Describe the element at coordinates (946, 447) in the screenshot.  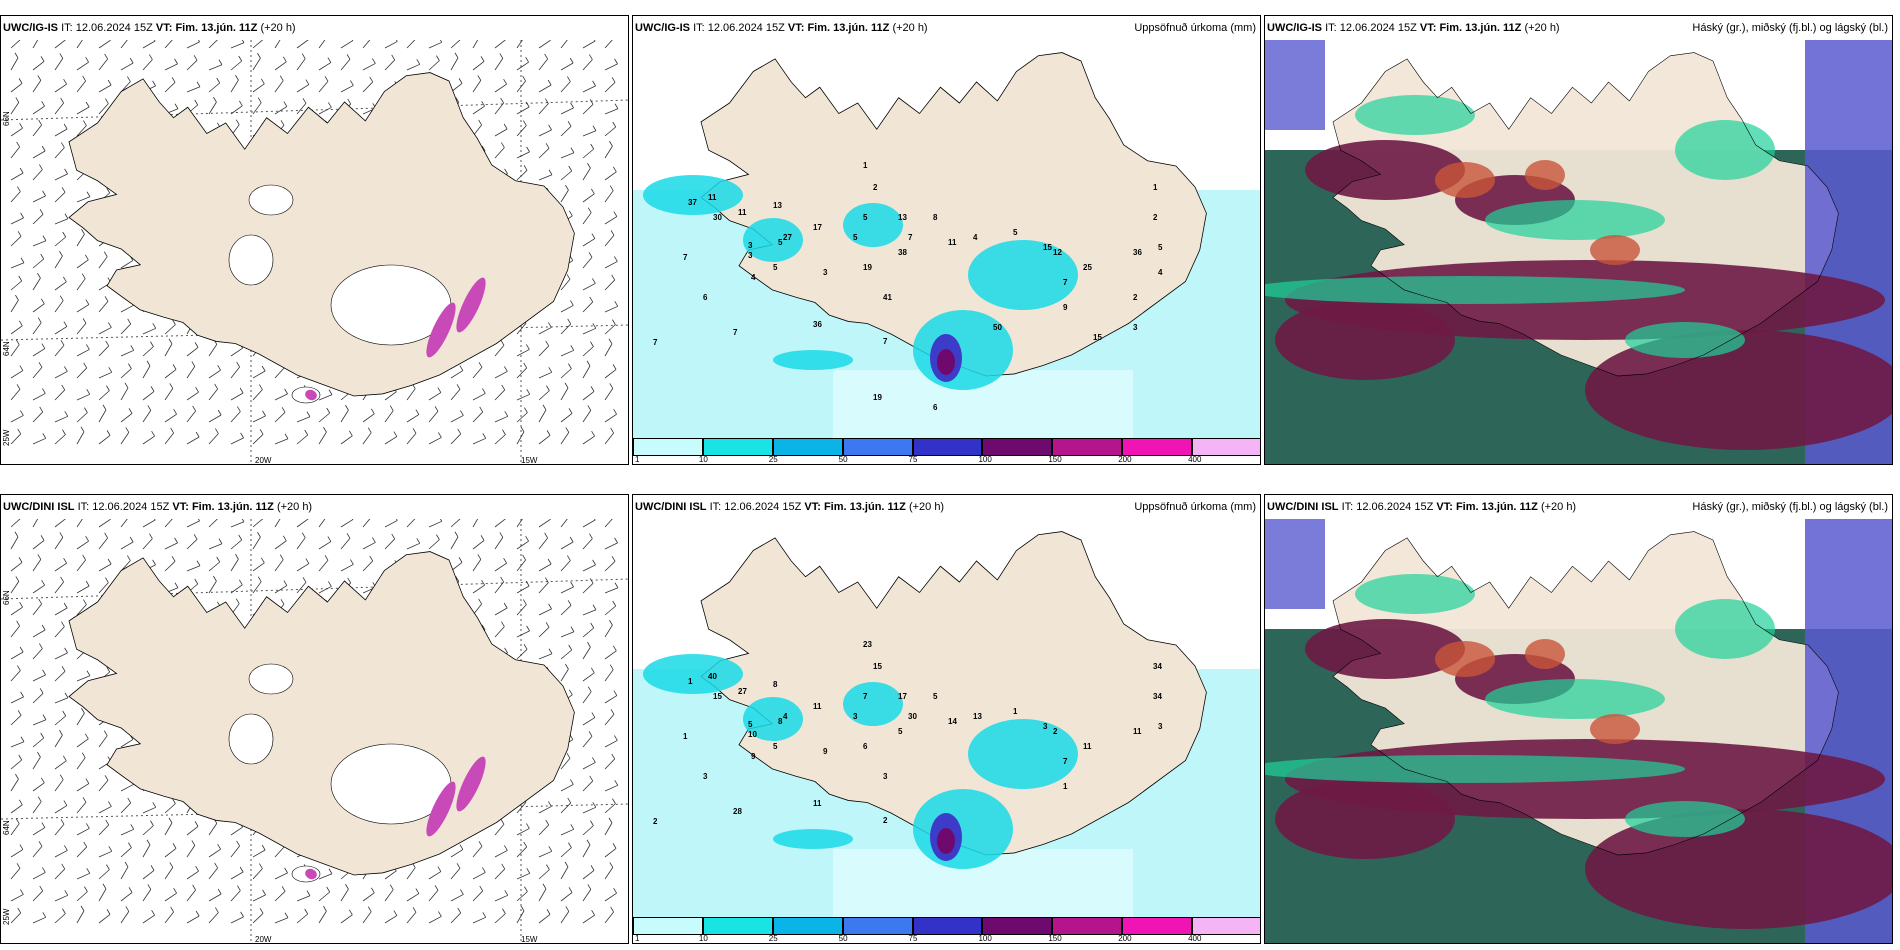
I see `colorbar` at that location.